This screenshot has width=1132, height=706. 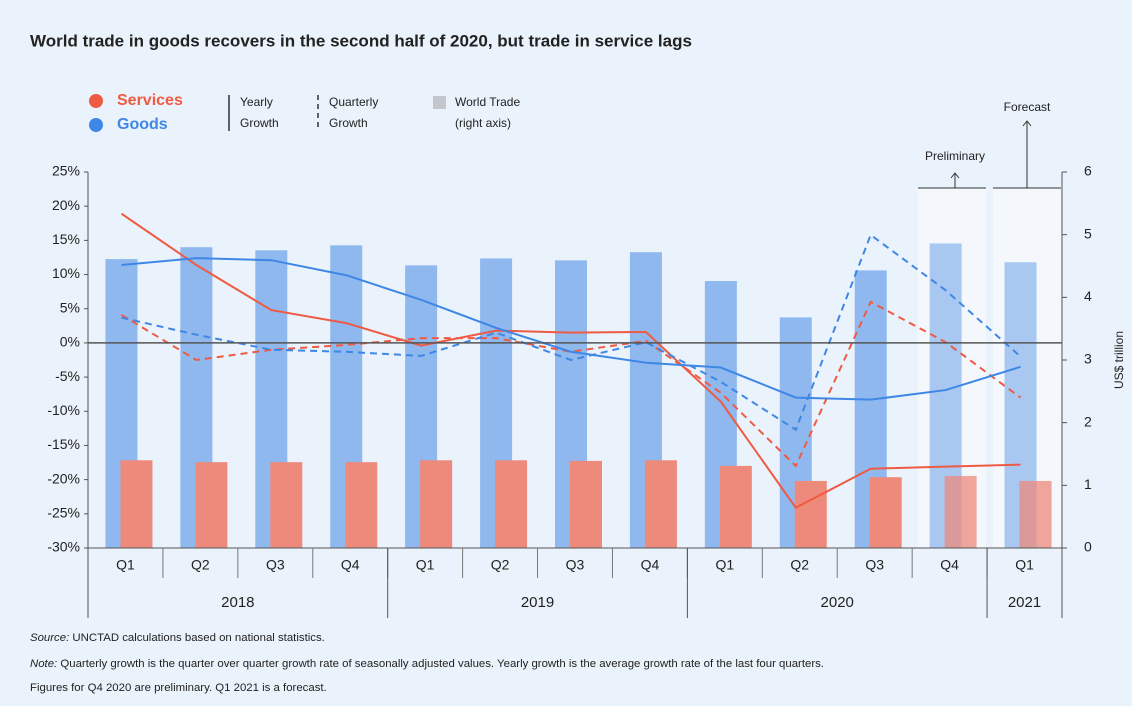 I want to click on y-tick-label: 25%, so click(x=66, y=171).